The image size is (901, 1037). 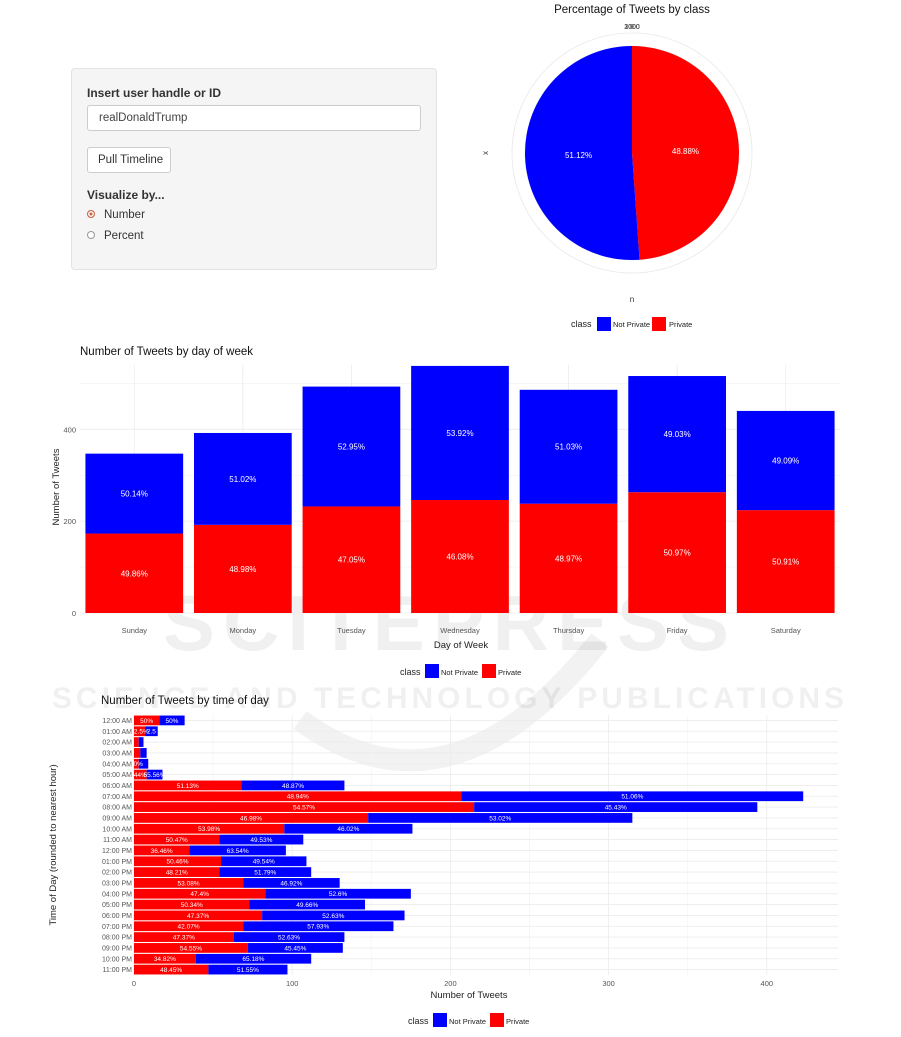 What do you see at coordinates (117, 883) in the screenshot?
I see `tod-y-tick: 03:00 PM` at bounding box center [117, 883].